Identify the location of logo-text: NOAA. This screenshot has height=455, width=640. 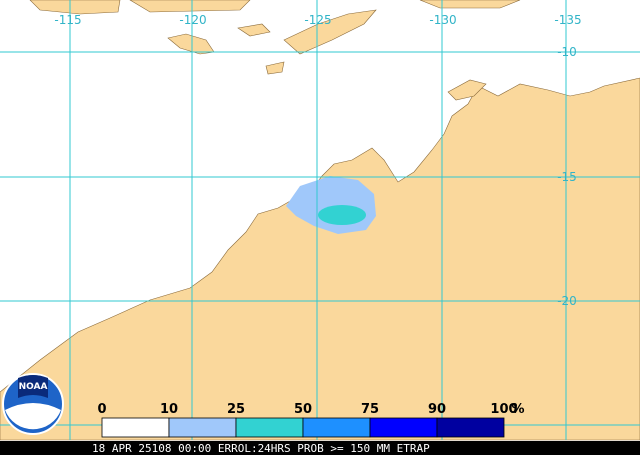
(33, 387).